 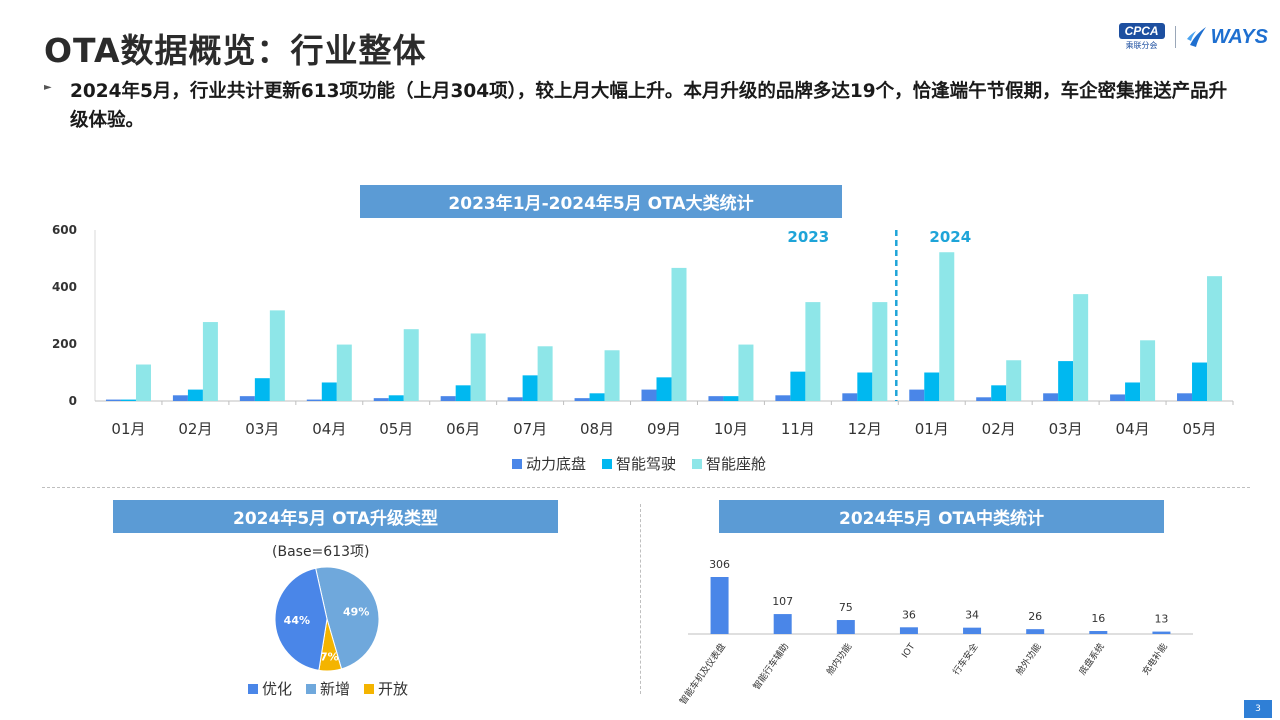 I want to click on ways-logo: WAYS, so click(x=1227, y=37).